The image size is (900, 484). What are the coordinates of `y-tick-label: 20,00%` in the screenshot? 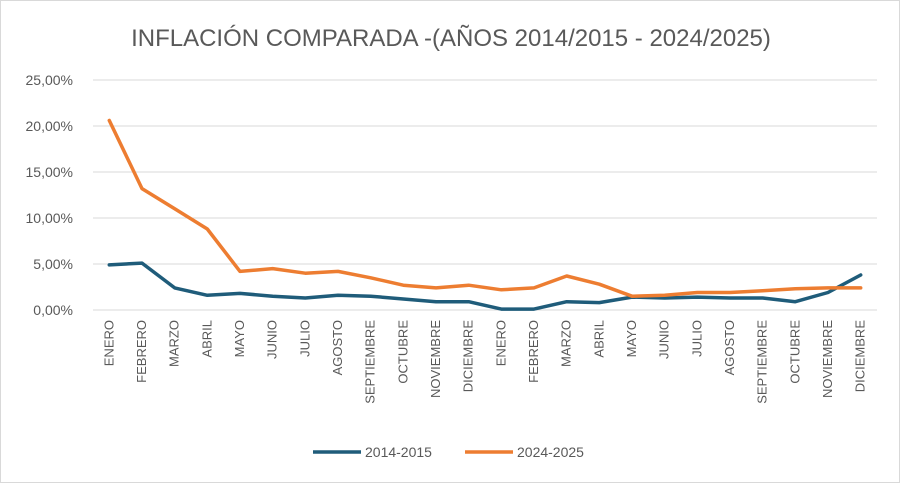 It's located at (49, 126).